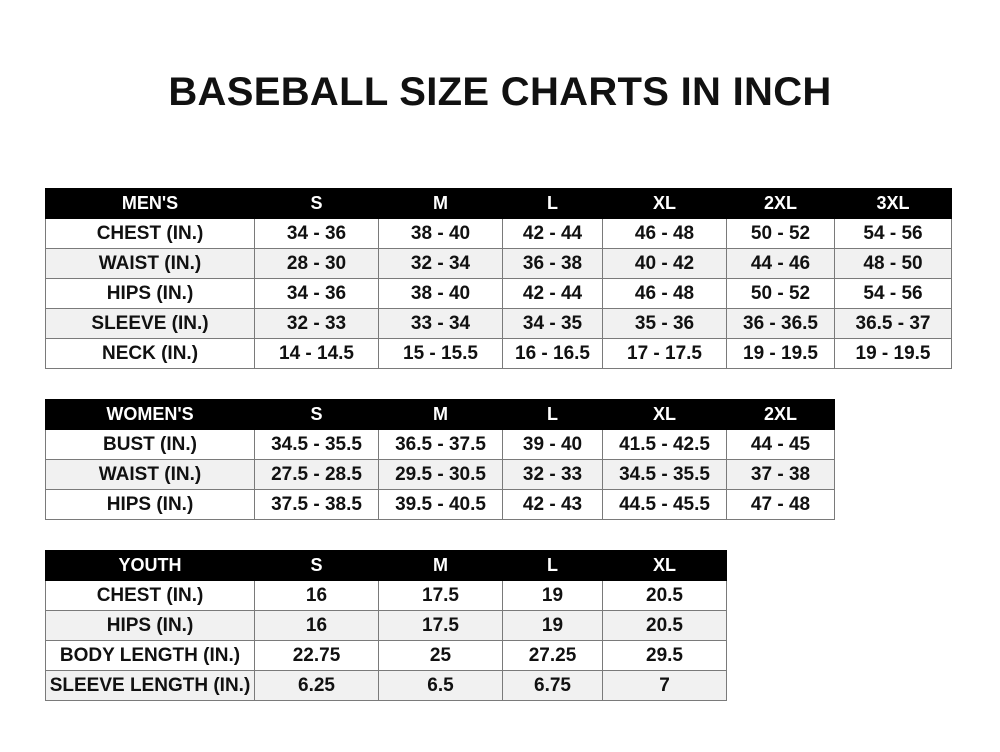  Describe the element at coordinates (150, 444) in the screenshot. I see `measurement-label: BUST (IN.)` at that location.